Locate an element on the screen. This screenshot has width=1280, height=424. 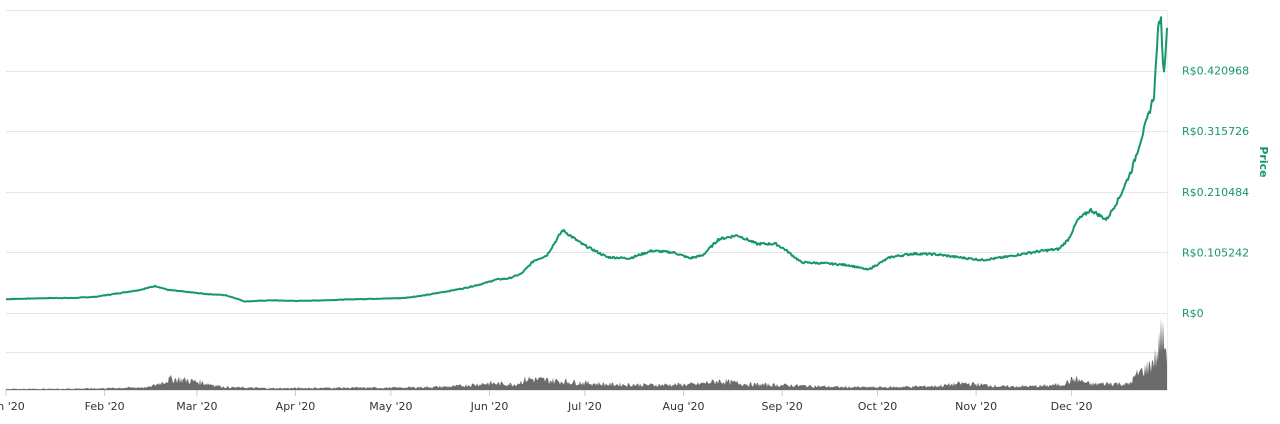
x-tick-label: May '20 is located at coordinates (390, 406).